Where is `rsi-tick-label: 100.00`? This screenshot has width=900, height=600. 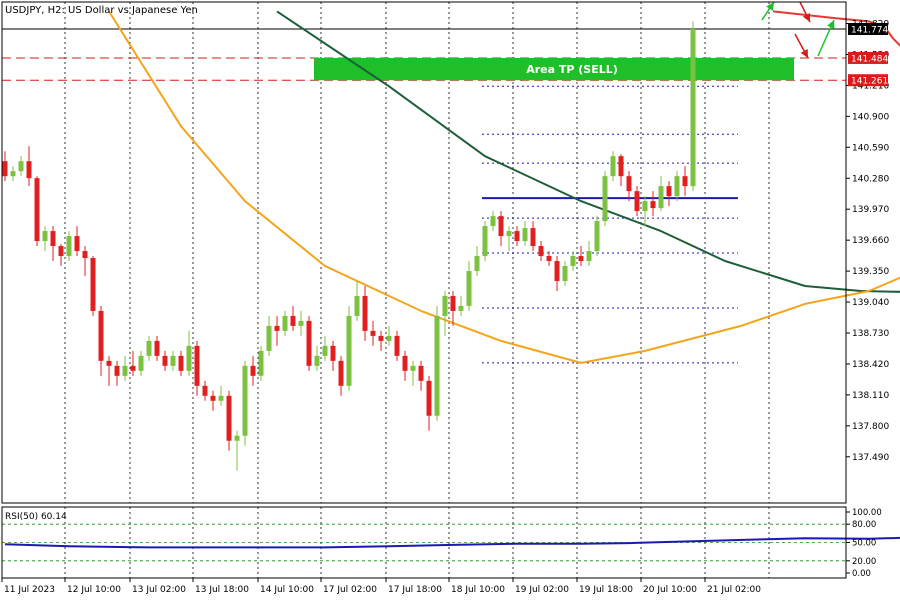 rsi-tick-label: 100.00 is located at coordinates (867, 513).